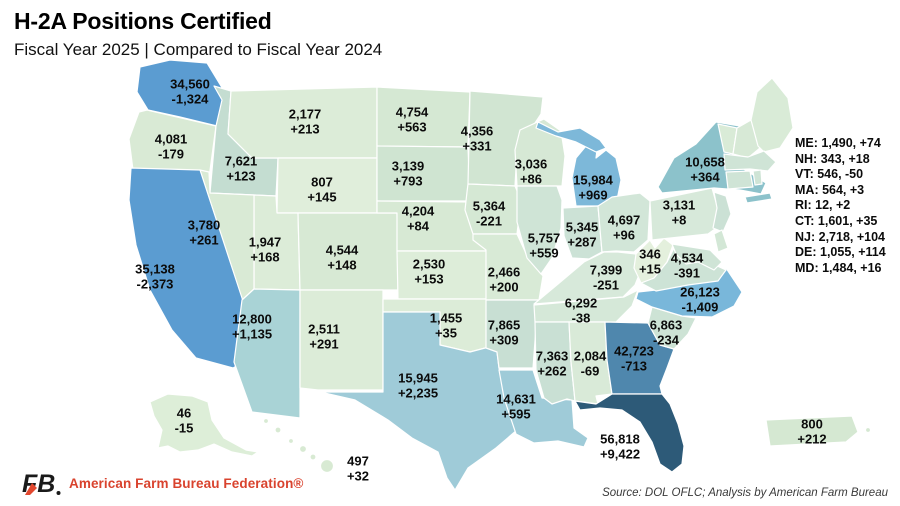 The width and height of the screenshot is (900, 506). I want to click on ne-list-item-nj: NJ: 2,718, +104, so click(840, 236).